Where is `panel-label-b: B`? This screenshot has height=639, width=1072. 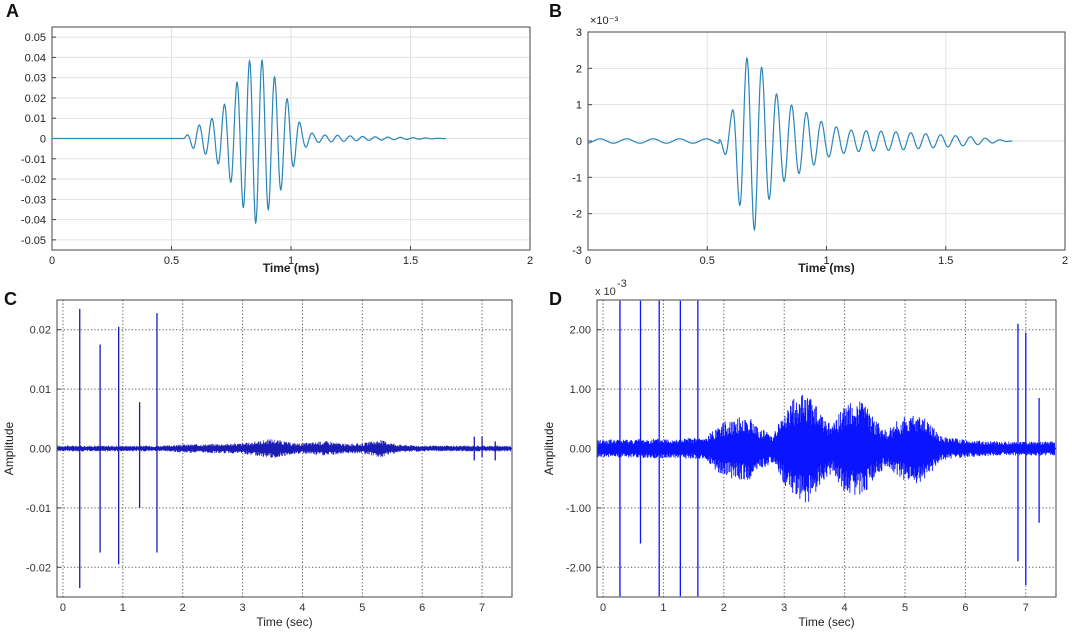 panel-label-b: B is located at coordinates (555, 11).